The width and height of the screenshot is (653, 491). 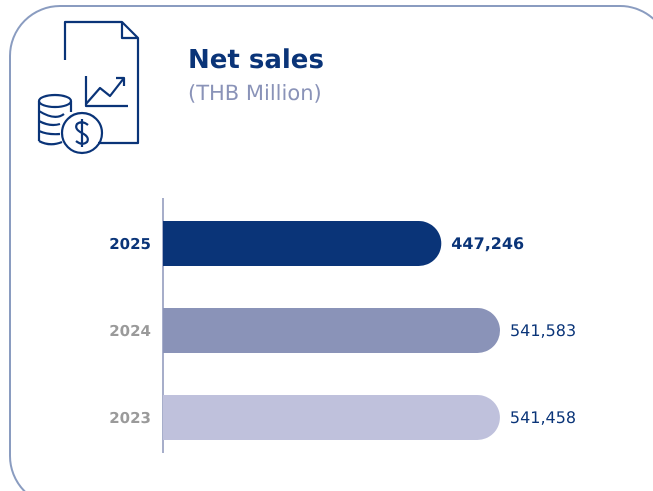 What do you see at coordinates (543, 418) in the screenshot?
I see `data-label: 541,458` at bounding box center [543, 418].